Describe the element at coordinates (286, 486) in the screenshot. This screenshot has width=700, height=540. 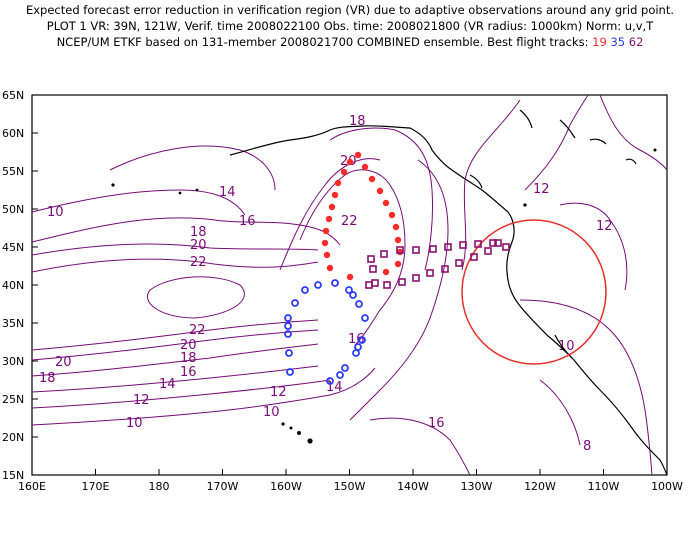
I see `x-tick-label: 160W` at that location.